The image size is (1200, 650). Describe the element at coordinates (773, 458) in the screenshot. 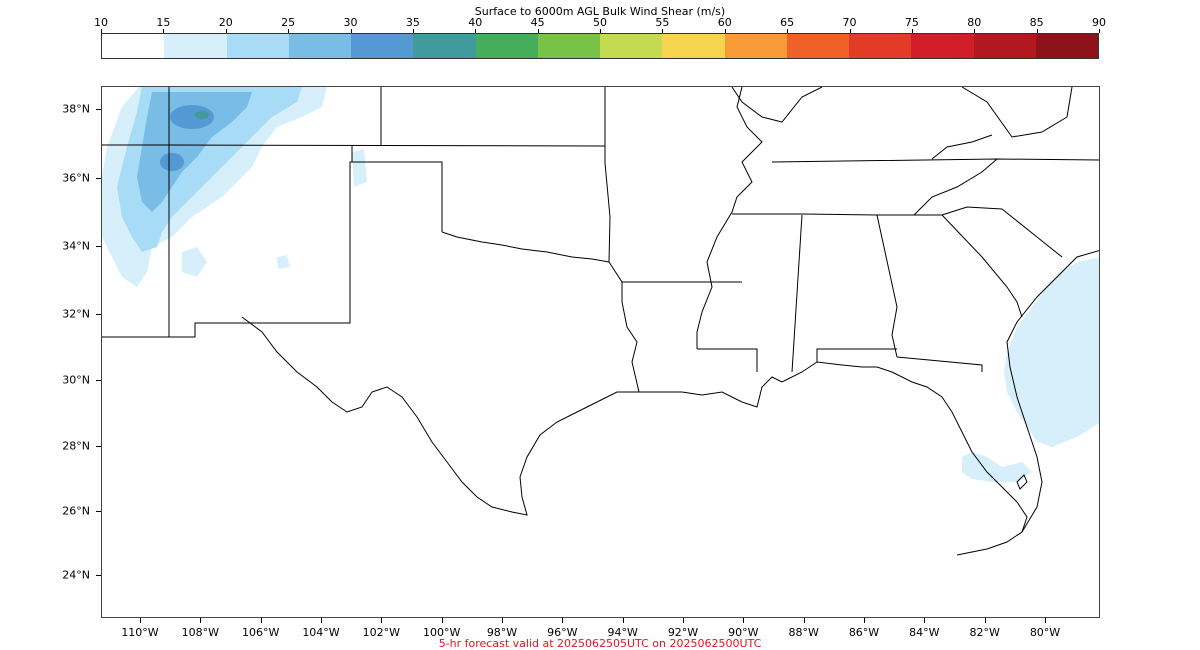

I see `gulf-coast` at that location.